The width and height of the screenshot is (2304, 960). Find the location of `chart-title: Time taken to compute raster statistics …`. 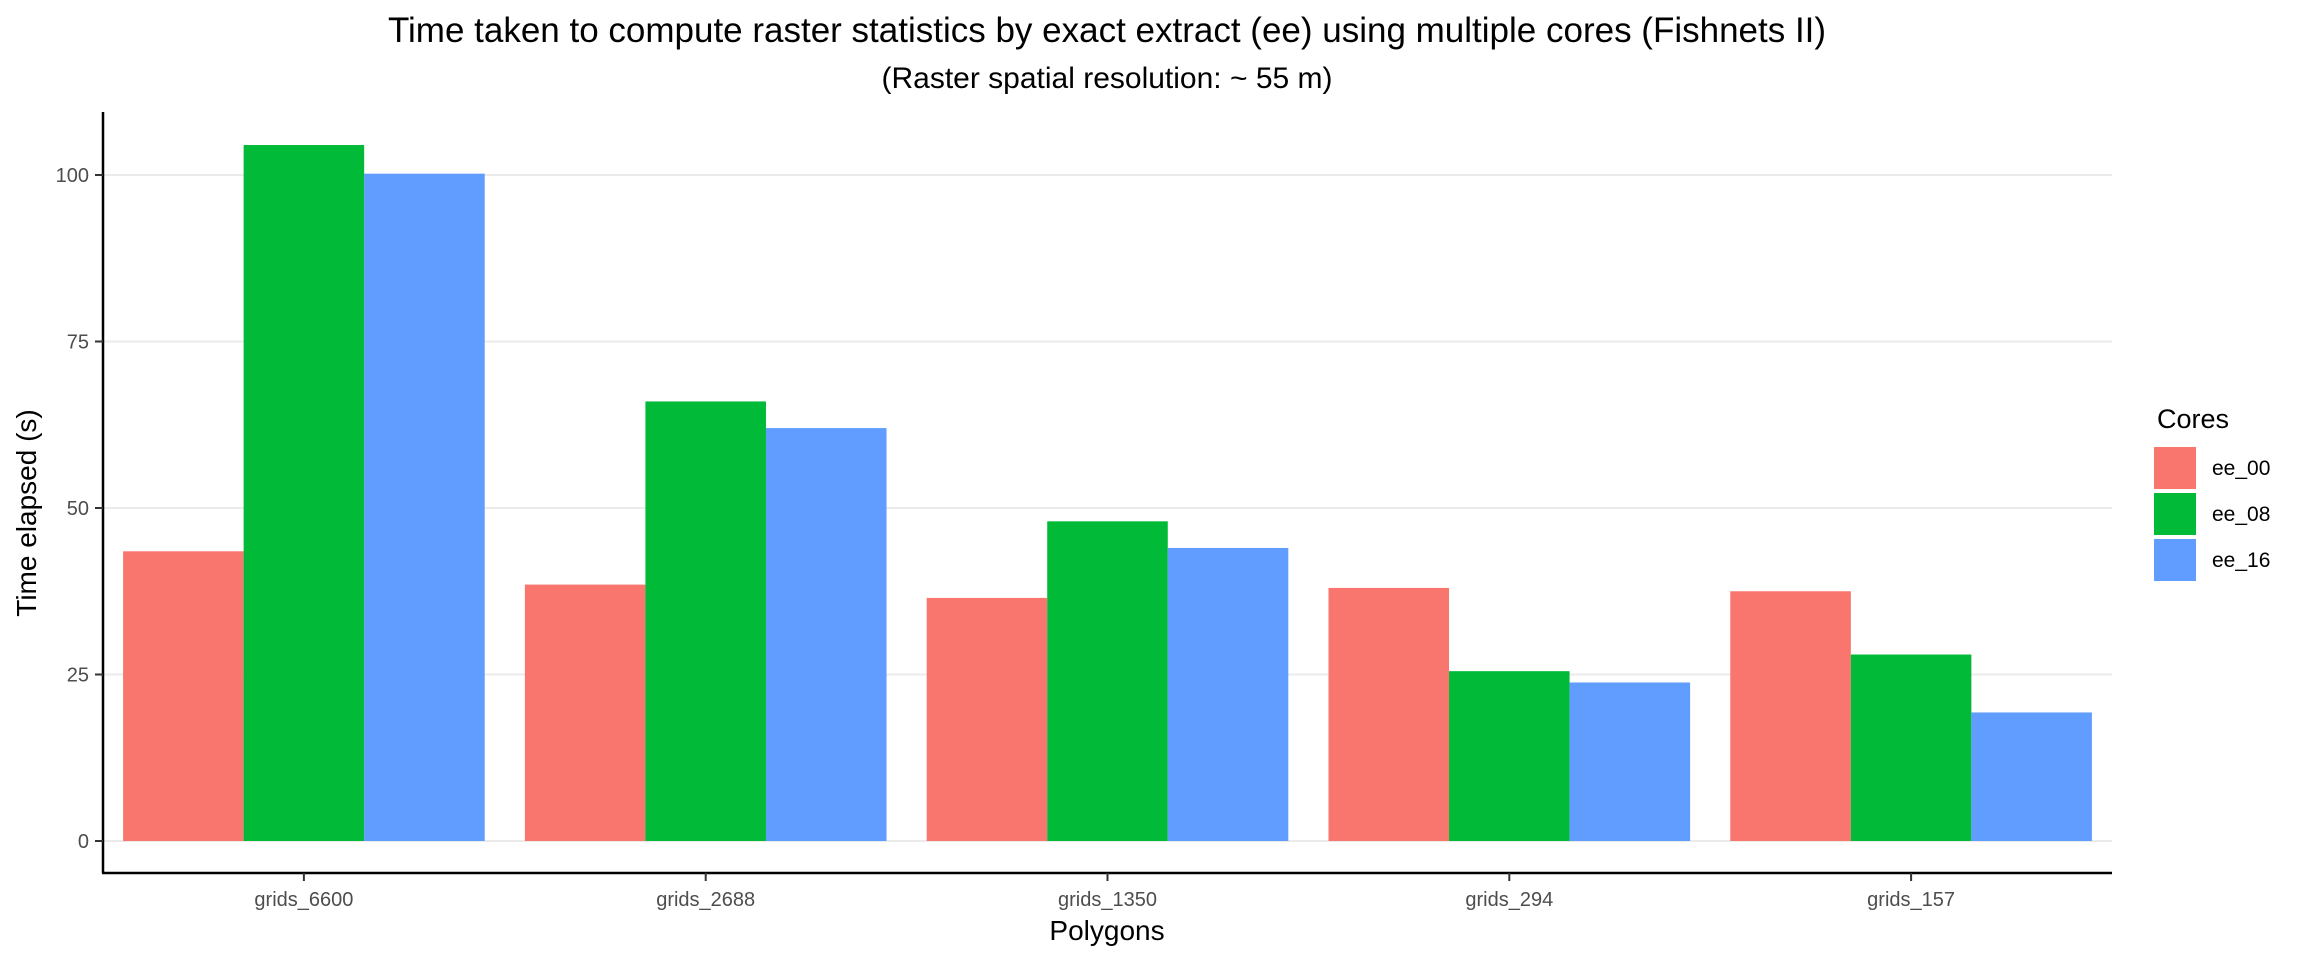

chart-title: Time taken to compute raster statistics … is located at coordinates (1107, 30).